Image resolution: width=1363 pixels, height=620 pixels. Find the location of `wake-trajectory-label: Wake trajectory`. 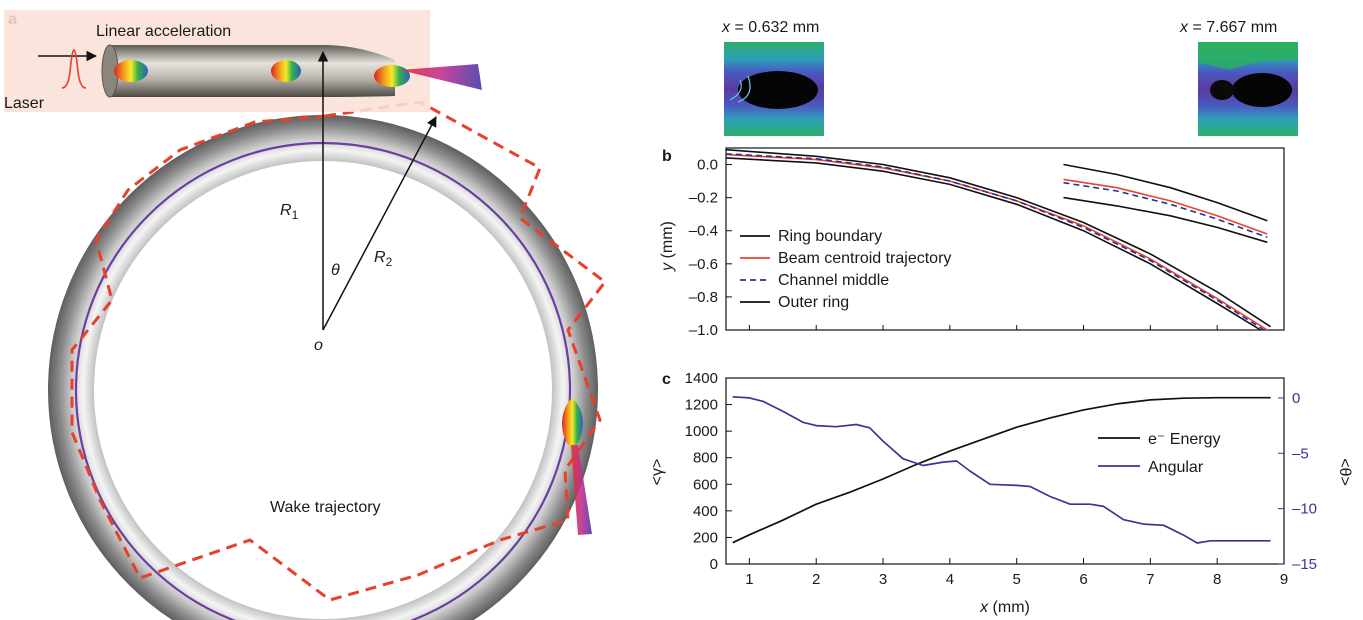

wake-trajectory-label: Wake trajectory is located at coordinates (325, 507).